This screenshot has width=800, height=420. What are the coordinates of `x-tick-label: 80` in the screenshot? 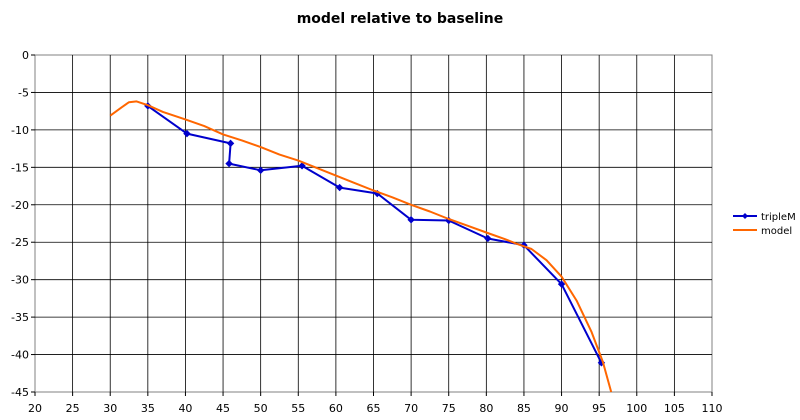 It's located at (486, 408).